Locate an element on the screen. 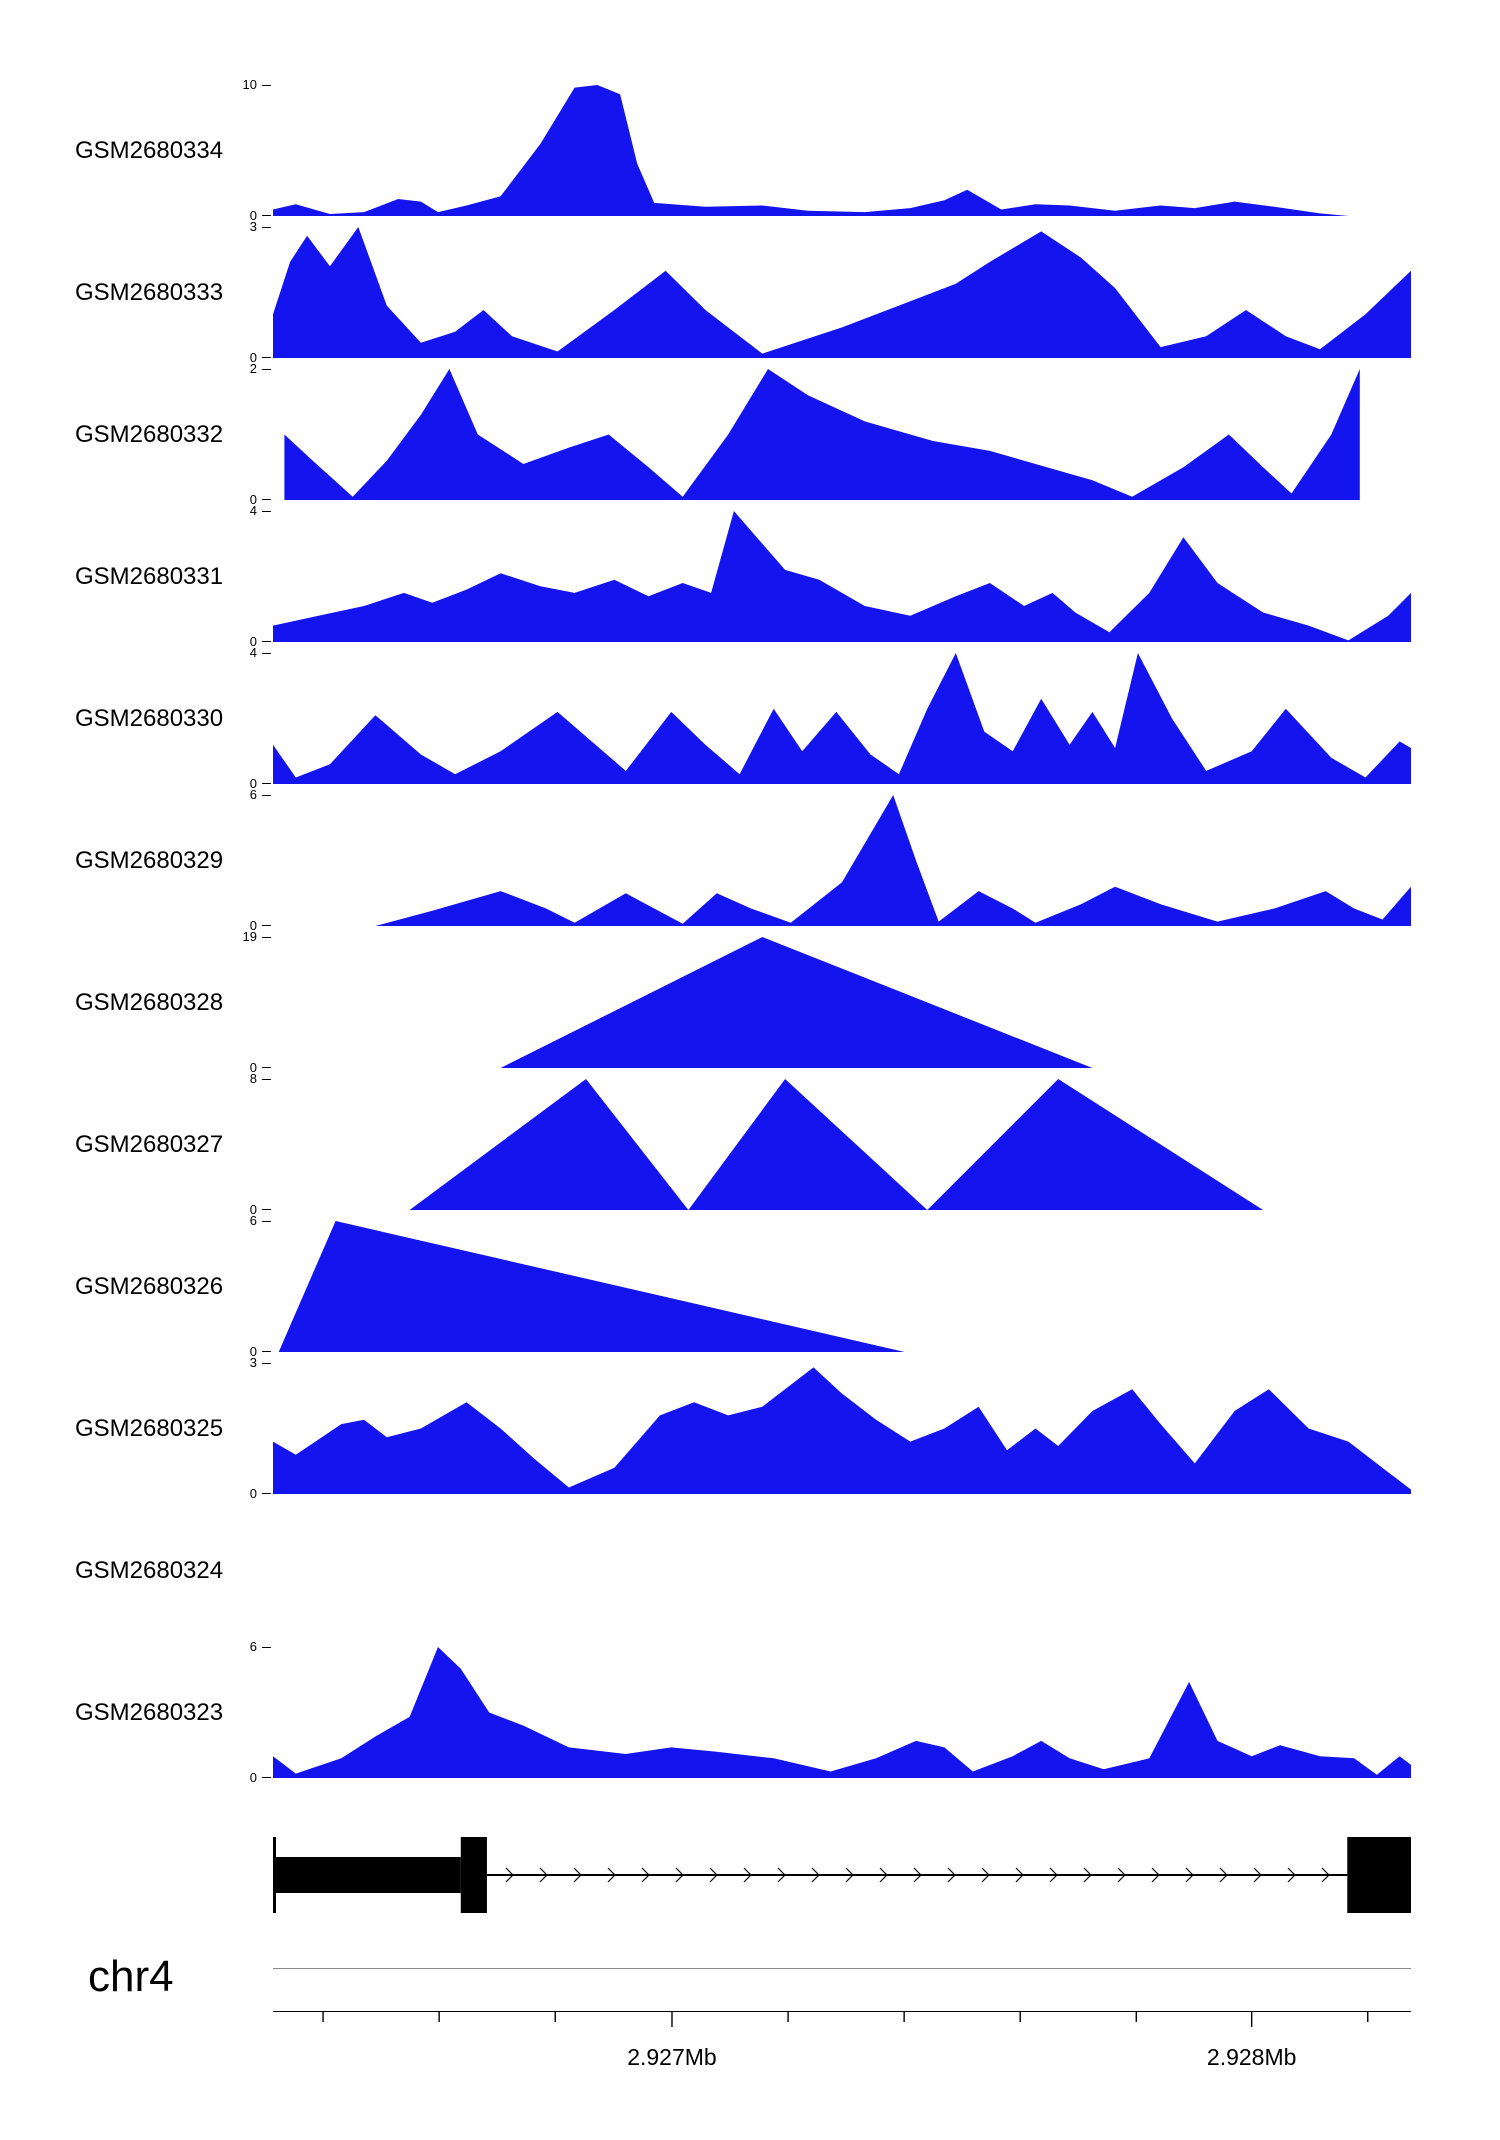 The width and height of the screenshot is (1500, 2140). track-row: GSM2680328 19 0 is located at coordinates (750, 1002).